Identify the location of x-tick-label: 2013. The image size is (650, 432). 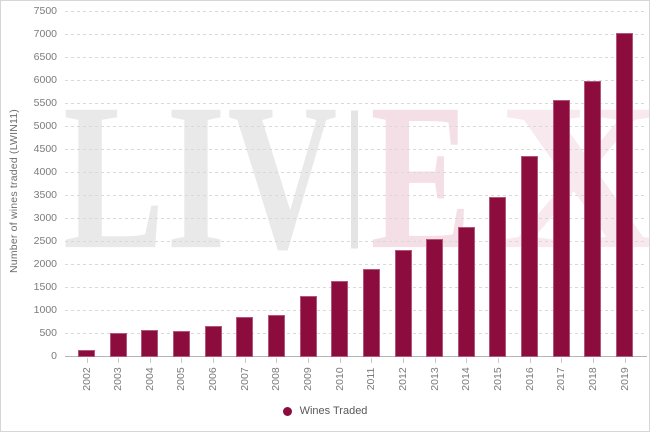
(434, 379).